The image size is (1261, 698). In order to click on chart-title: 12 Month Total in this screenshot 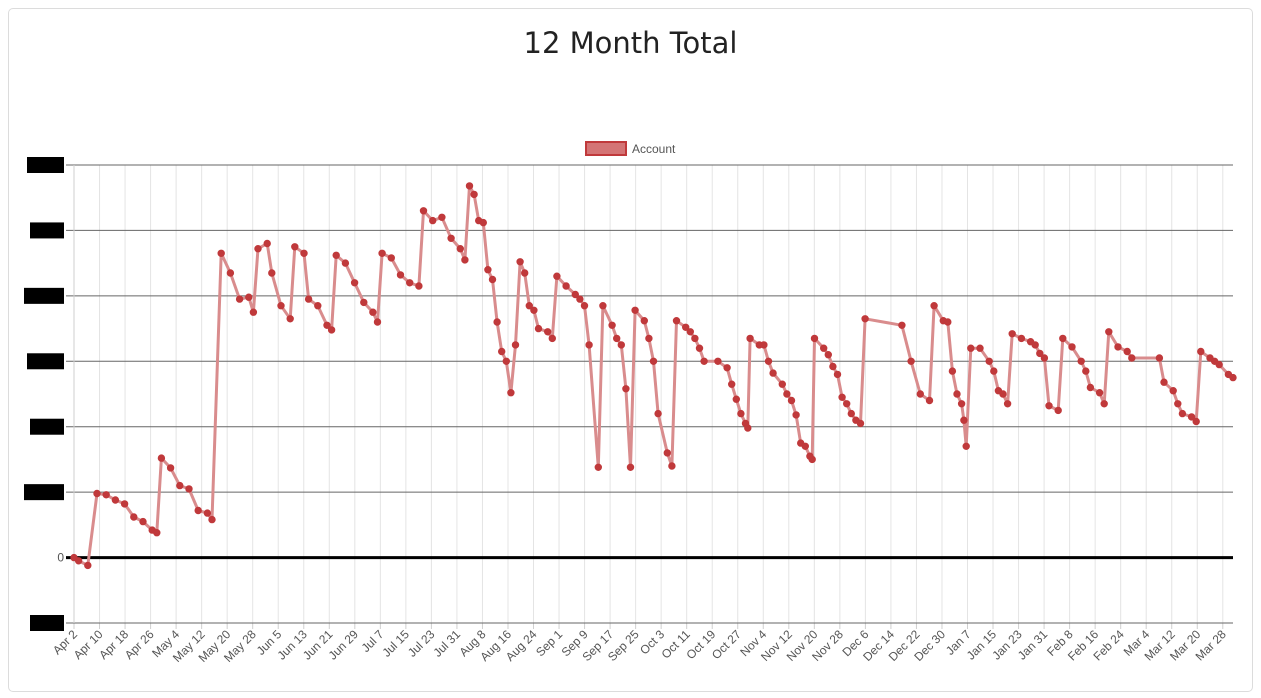, I will do `click(630, 43)`.